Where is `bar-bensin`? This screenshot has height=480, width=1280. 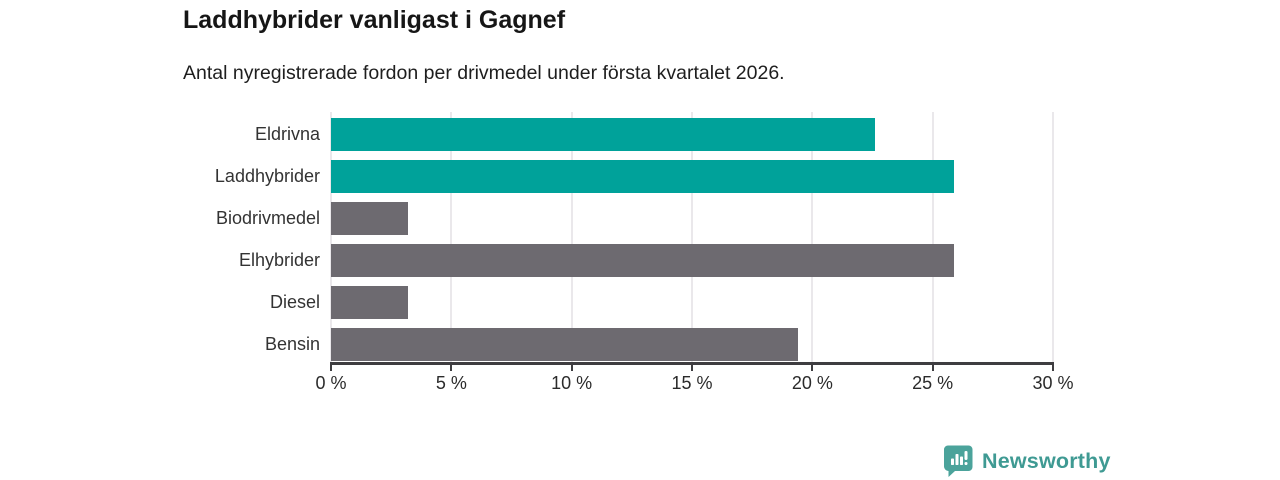 bar-bensin is located at coordinates (564, 344).